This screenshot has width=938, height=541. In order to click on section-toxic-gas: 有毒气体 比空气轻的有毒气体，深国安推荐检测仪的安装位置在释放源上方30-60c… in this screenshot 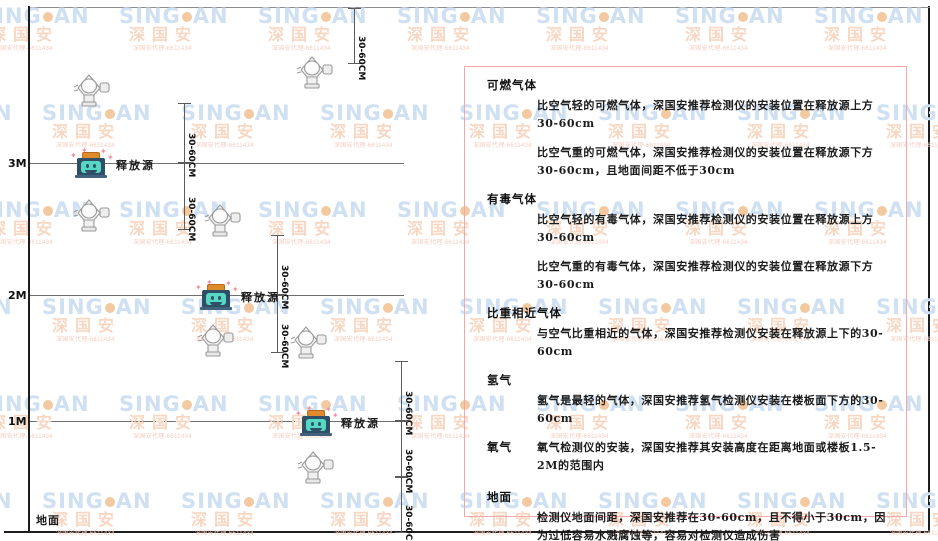, I will do `click(685, 242)`.